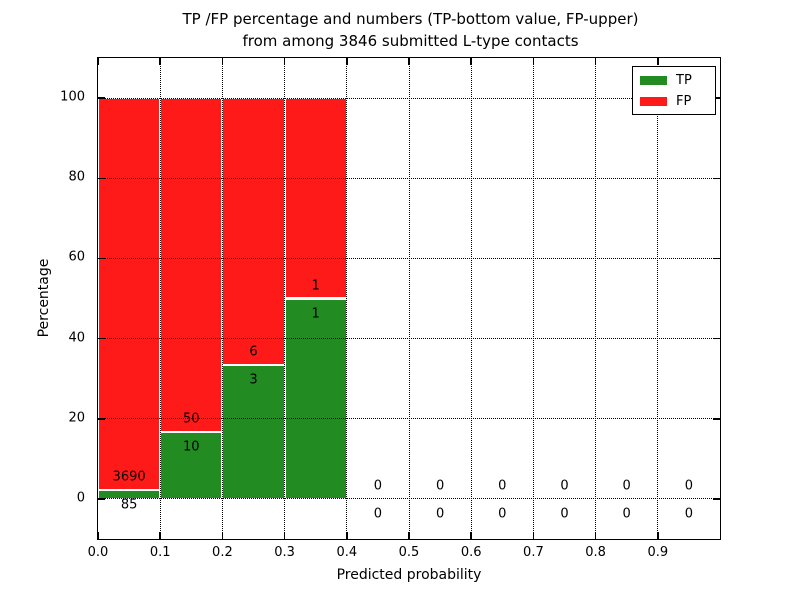 The height and width of the screenshot is (600, 800). I want to click on y-tick-label: 40, so click(76, 338).